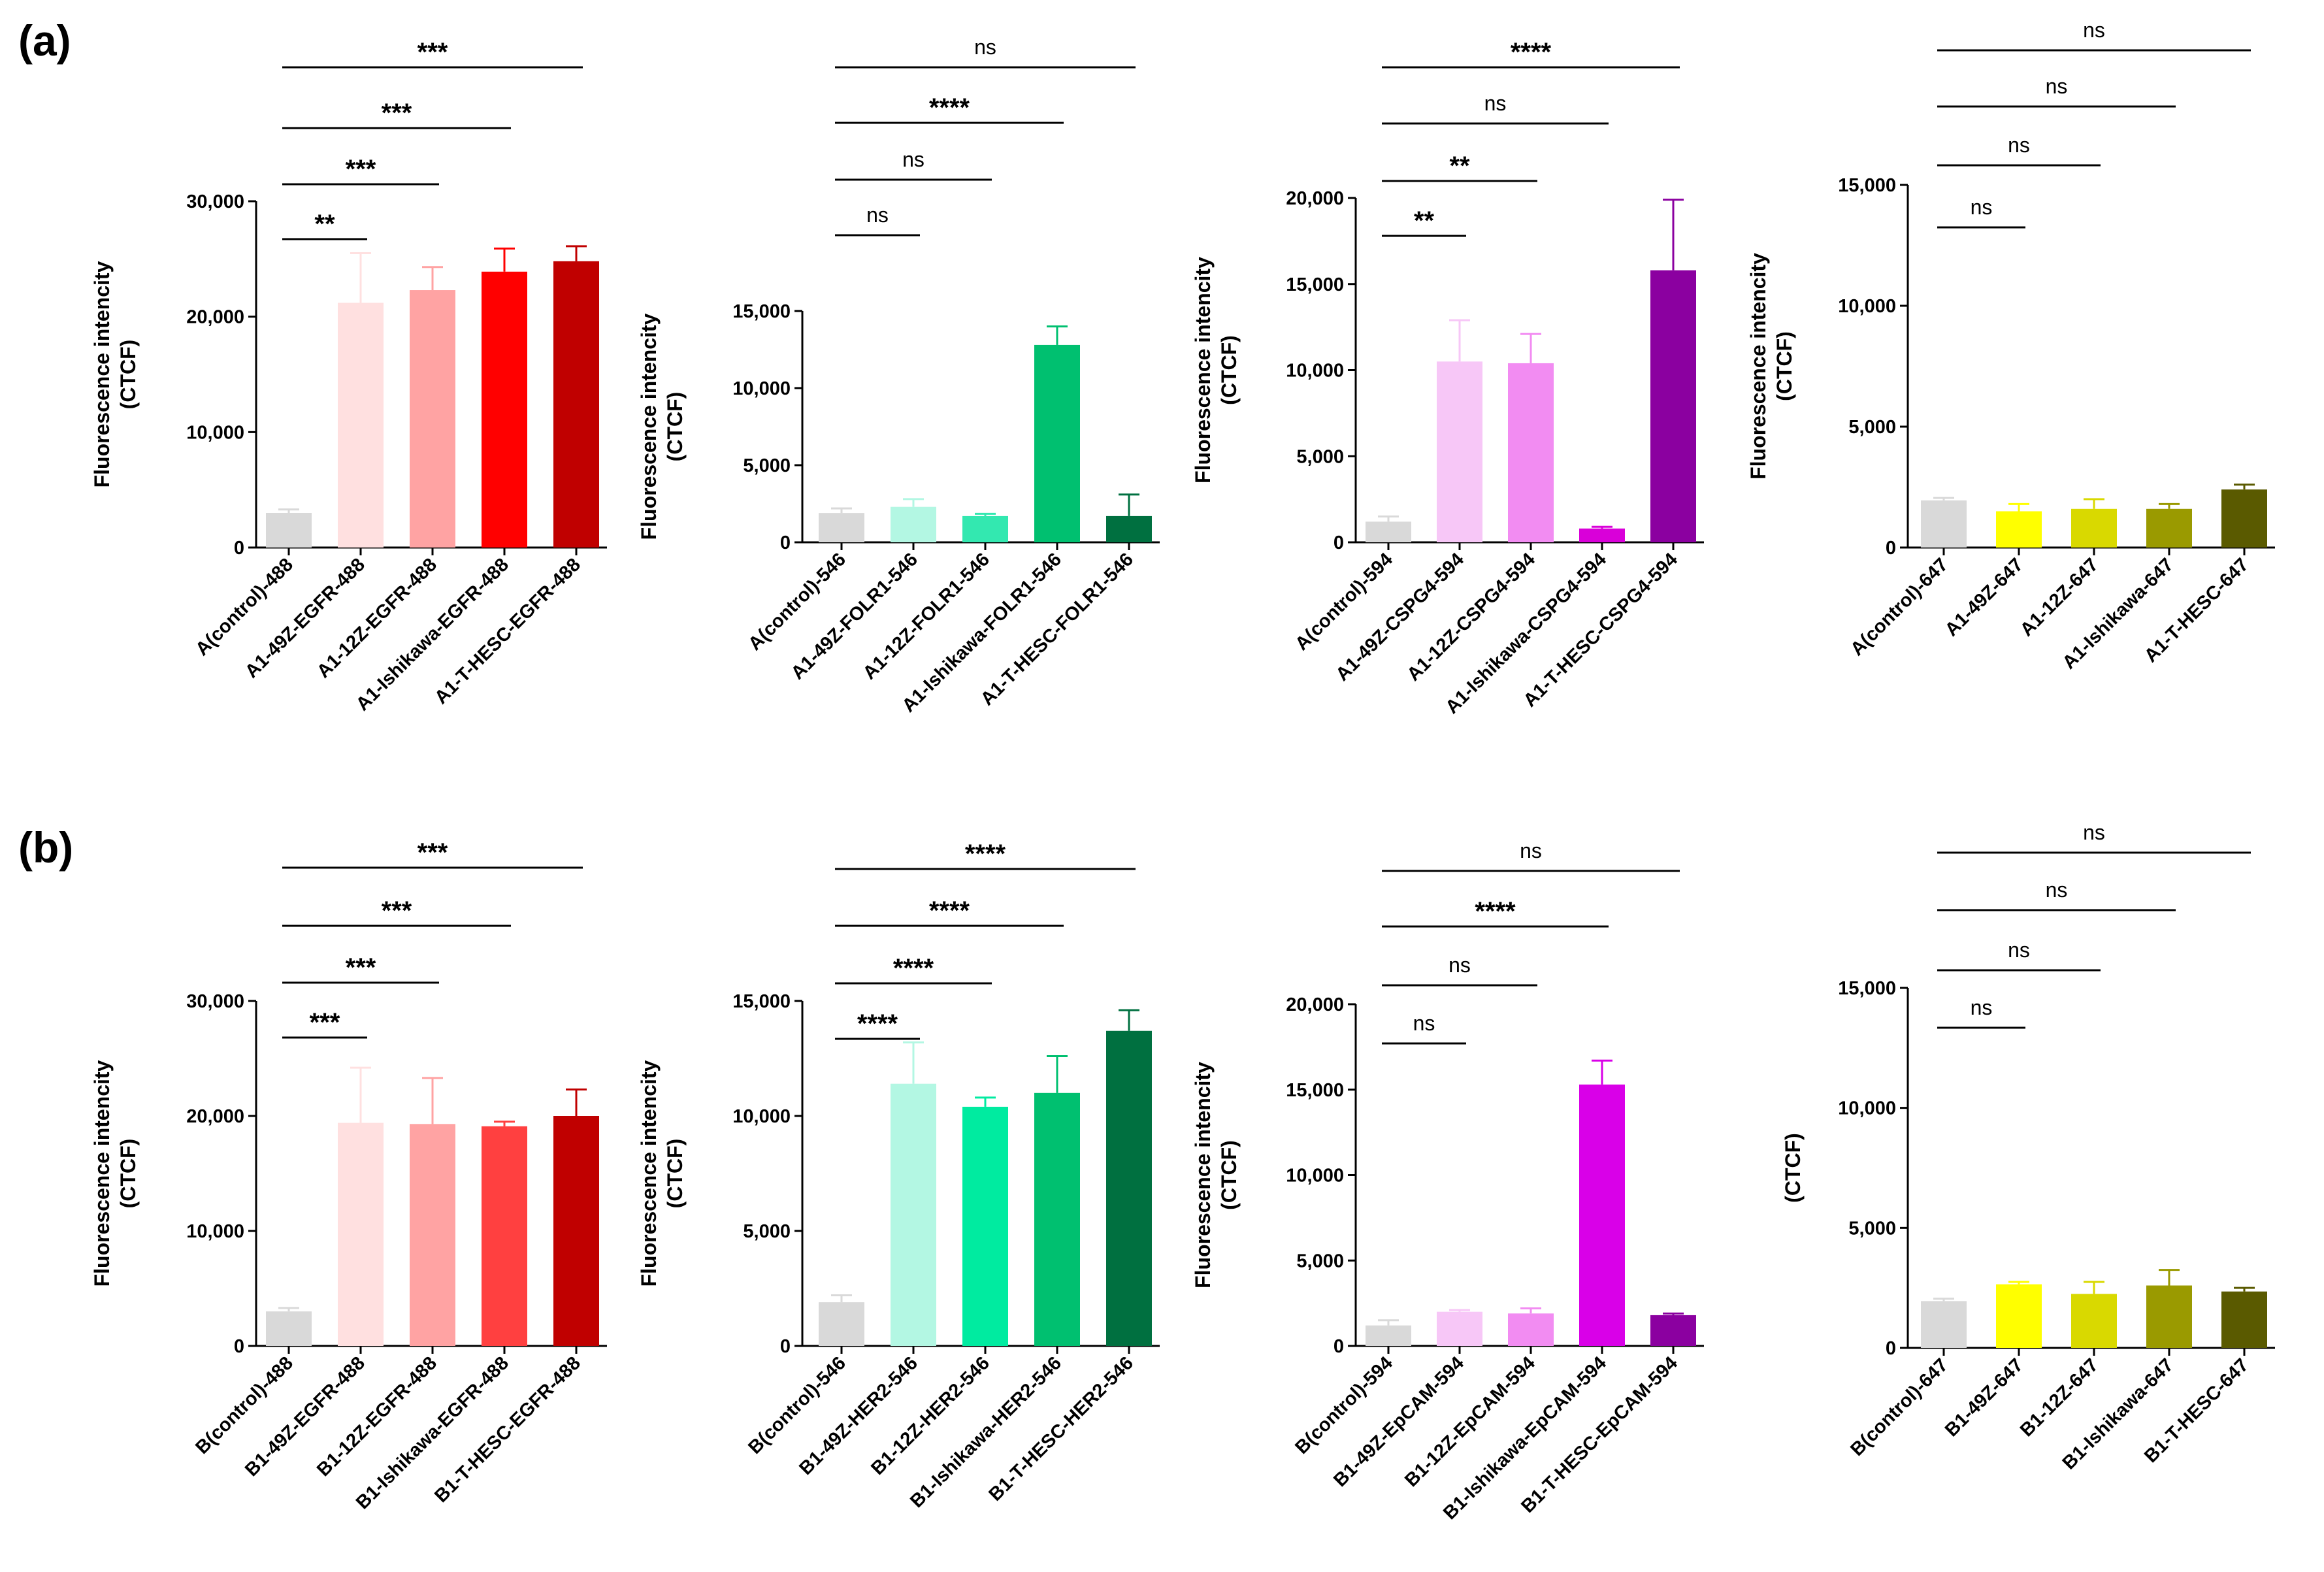 The image size is (2324, 1572). What do you see at coordinates (1984, 597) in the screenshot?
I see `x-tick-label: A1-49Z-647` at bounding box center [1984, 597].